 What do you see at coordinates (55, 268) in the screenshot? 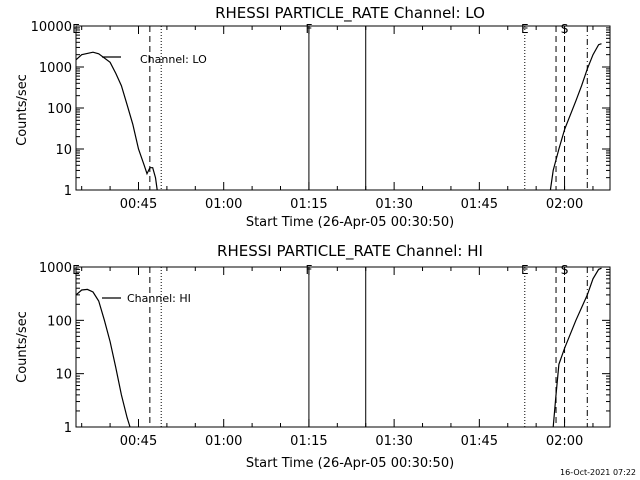
I see `hi-y-tick-label: 1000` at bounding box center [55, 268].